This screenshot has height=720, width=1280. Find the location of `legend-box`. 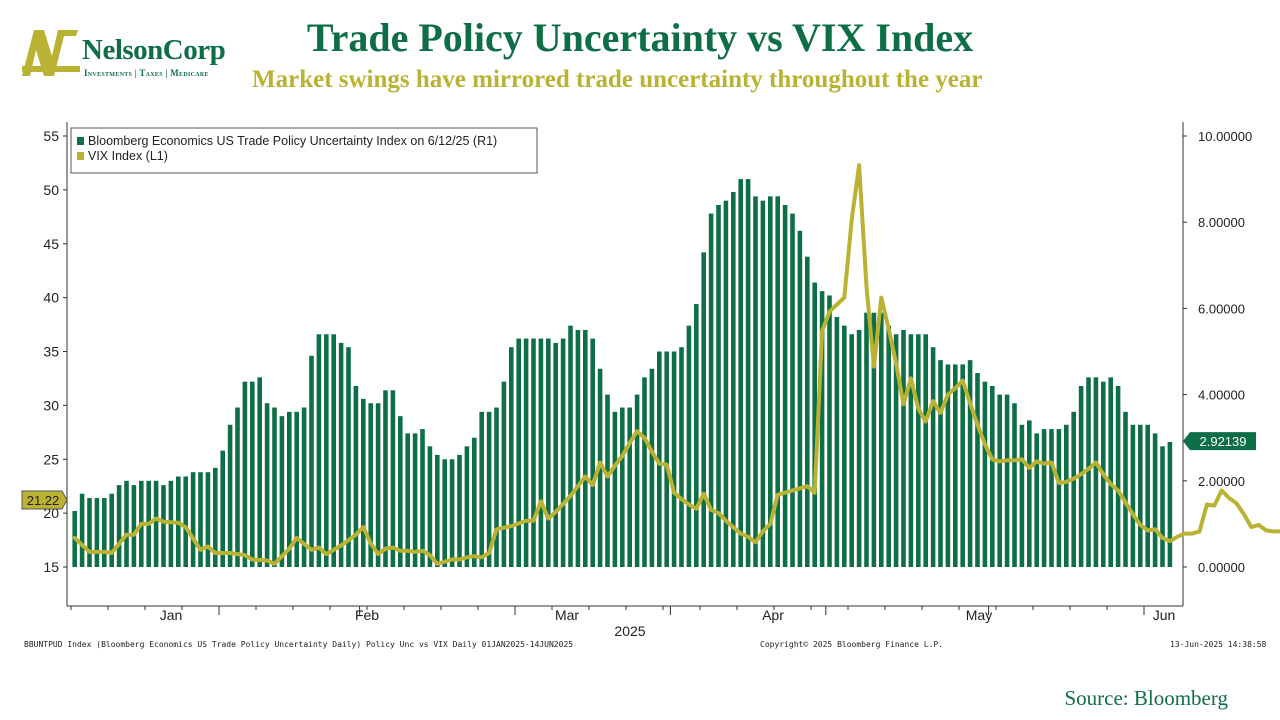

legend-box is located at coordinates (304, 150).